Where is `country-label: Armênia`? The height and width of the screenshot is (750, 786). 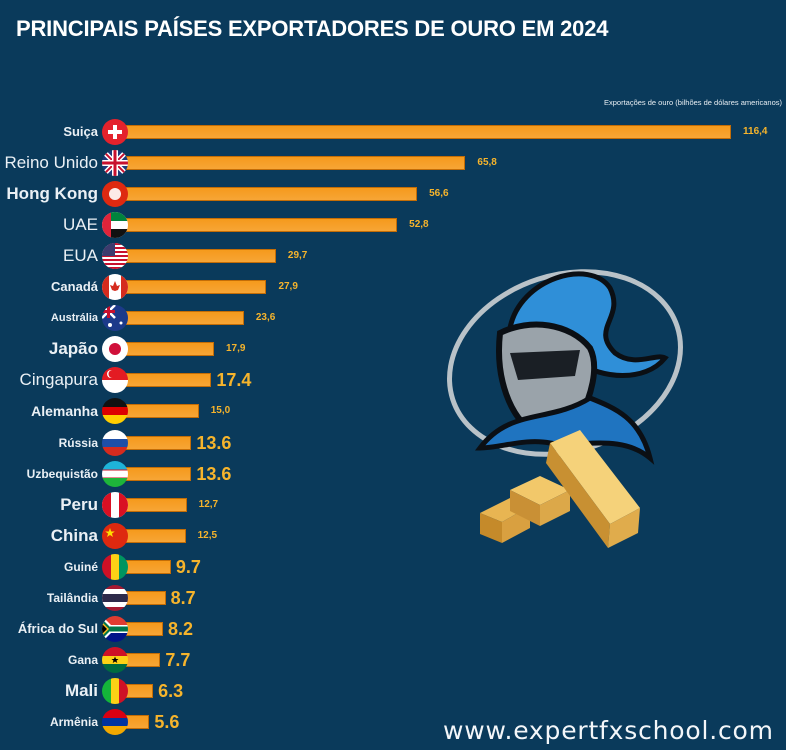
country-label: Armênia is located at coordinates (73, 721).